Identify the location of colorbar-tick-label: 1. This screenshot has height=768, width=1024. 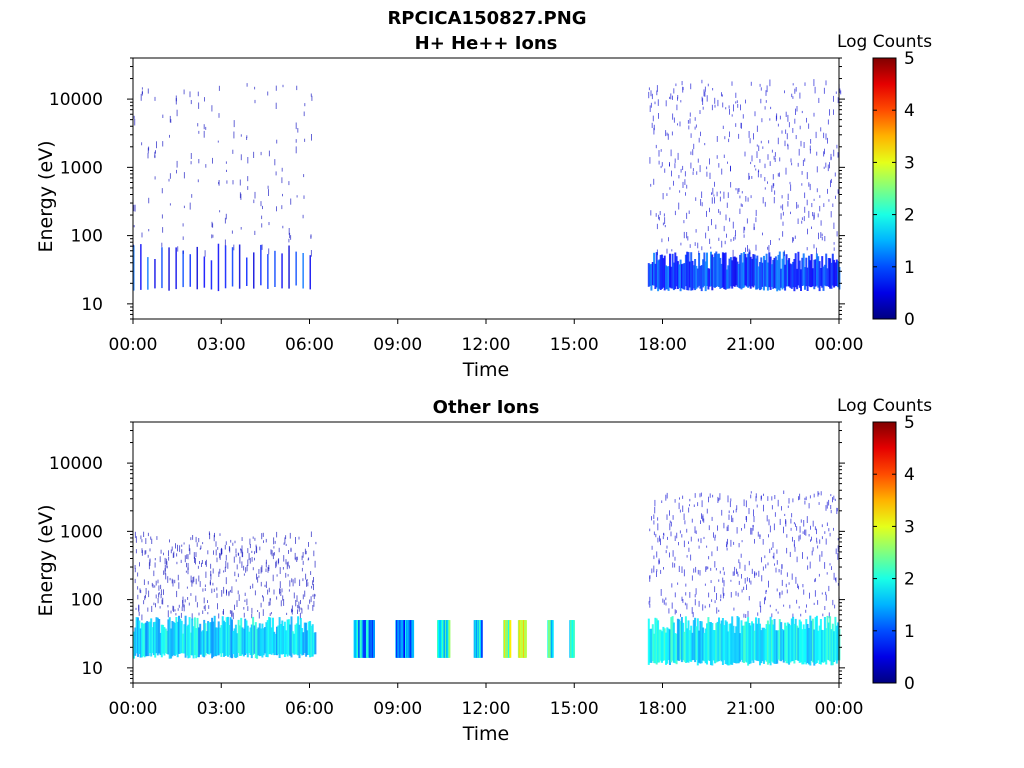
(909, 632).